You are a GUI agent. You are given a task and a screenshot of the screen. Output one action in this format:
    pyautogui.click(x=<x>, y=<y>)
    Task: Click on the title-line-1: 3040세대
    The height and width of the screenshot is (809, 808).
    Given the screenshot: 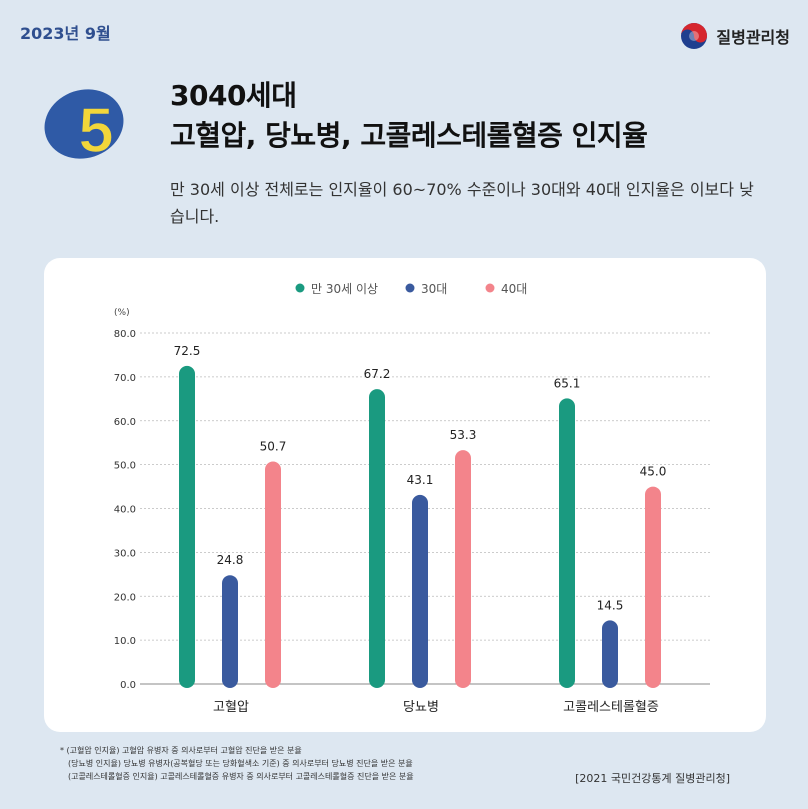 What is the action you would take?
    pyautogui.click(x=233, y=95)
    